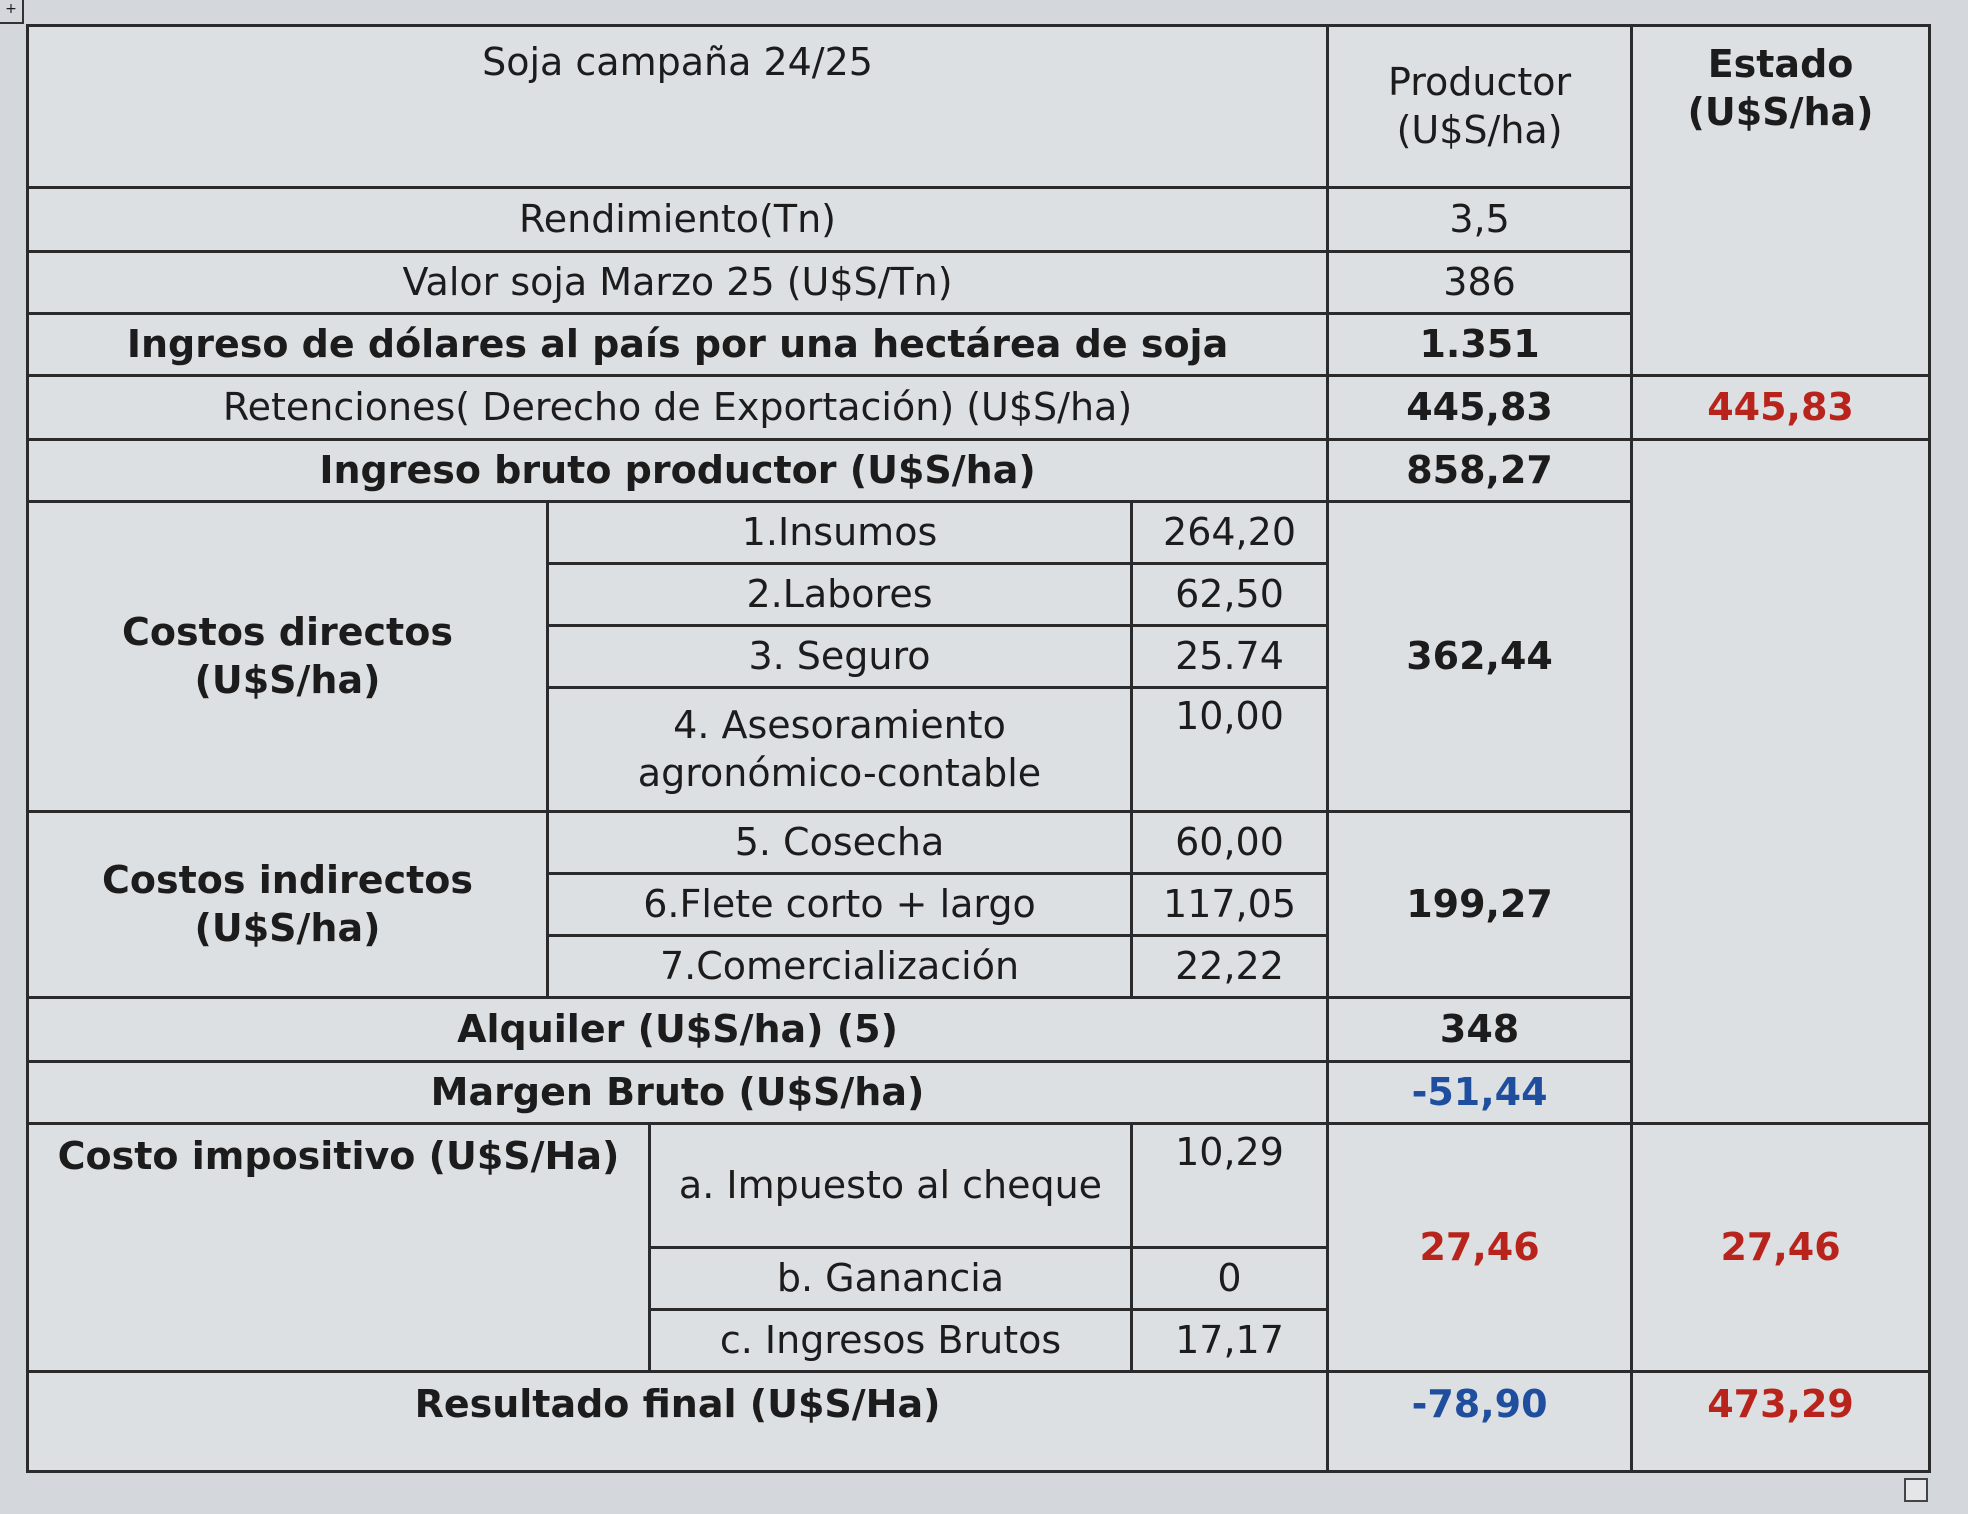 Image resolution: width=1968 pixels, height=1514 pixels. What do you see at coordinates (1781, 1421) in the screenshot?
I see `resultado-estado: 473,29` at bounding box center [1781, 1421].